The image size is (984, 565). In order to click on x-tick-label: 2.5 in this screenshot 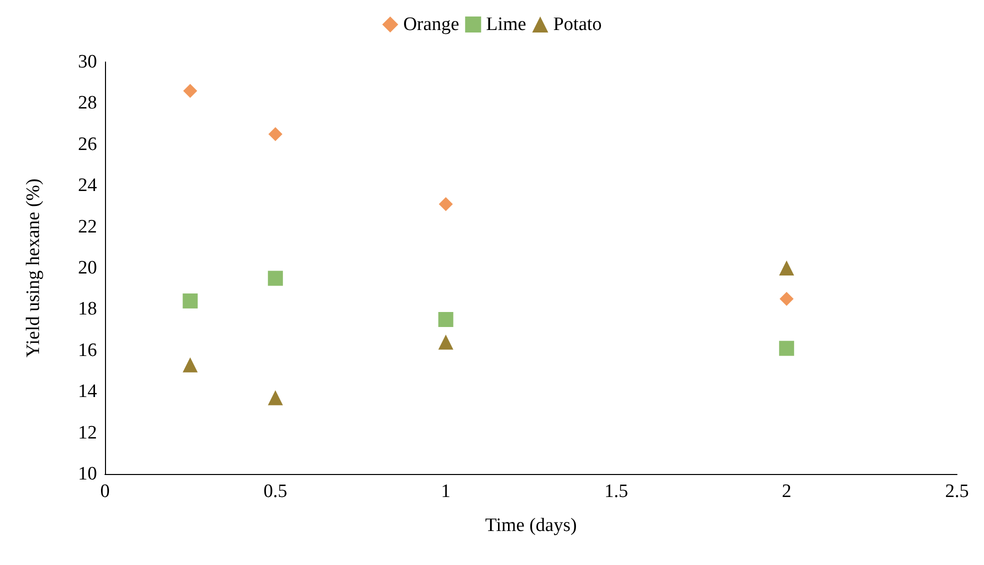, I will do `click(957, 491)`.